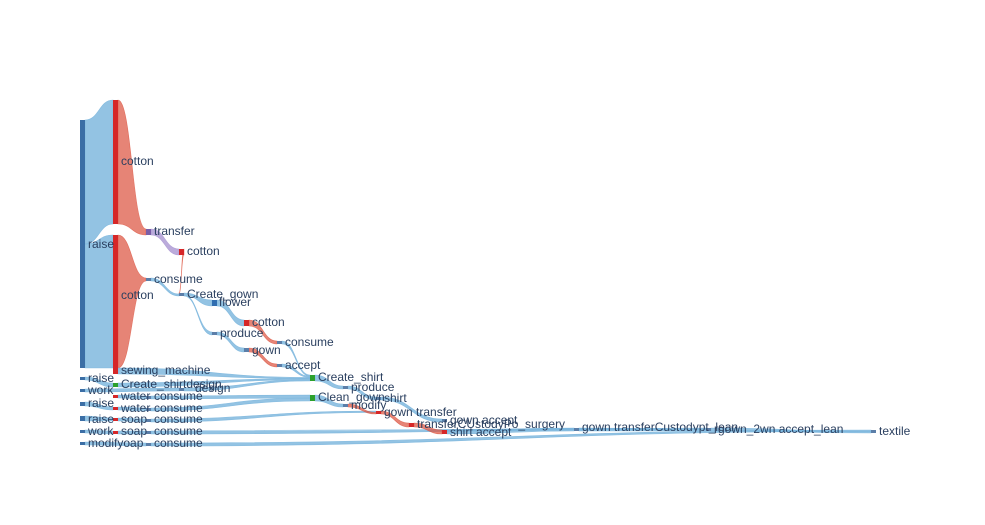  What do you see at coordinates (481, 432) in the screenshot?
I see `sankey-node-label-shirt_accept: shirt accept` at bounding box center [481, 432].